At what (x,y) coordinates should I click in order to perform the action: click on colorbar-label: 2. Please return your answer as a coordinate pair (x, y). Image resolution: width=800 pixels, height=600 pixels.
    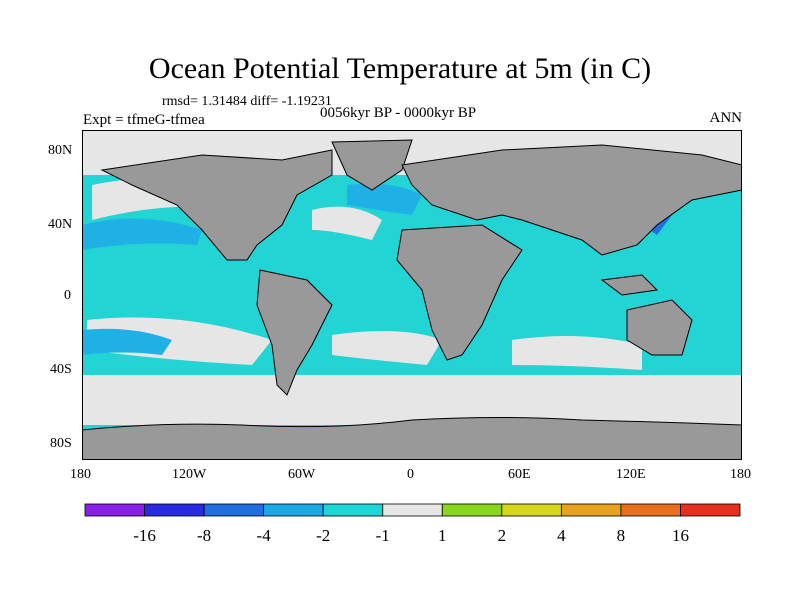
    Looking at the image, I should click on (502, 535).